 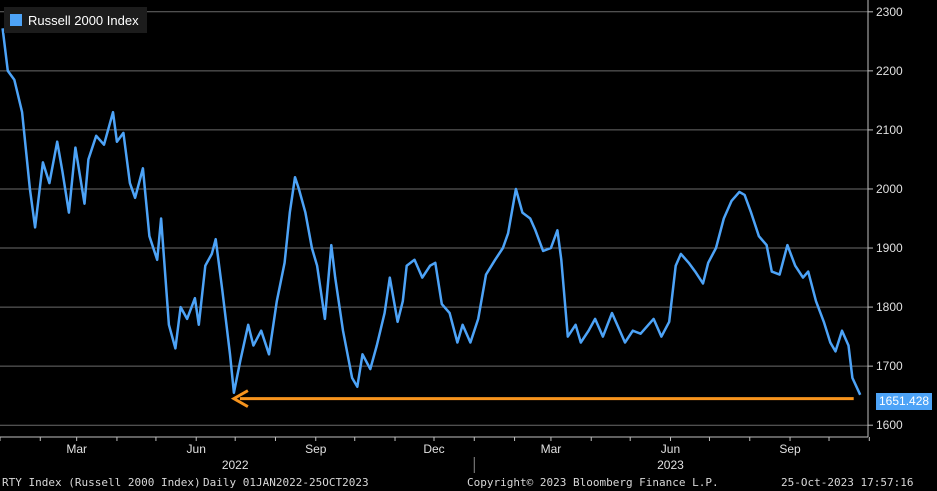 I want to click on legend: Russell 2000 Index, so click(x=75, y=20).